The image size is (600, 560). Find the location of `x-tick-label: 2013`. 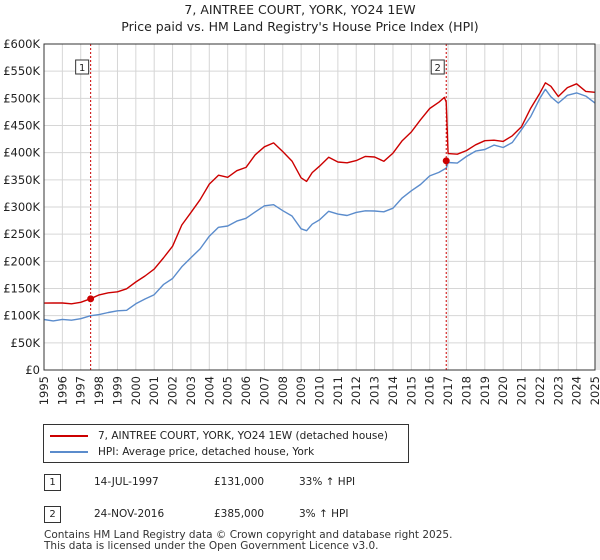

x-tick-label: 2013 is located at coordinates (375, 390).